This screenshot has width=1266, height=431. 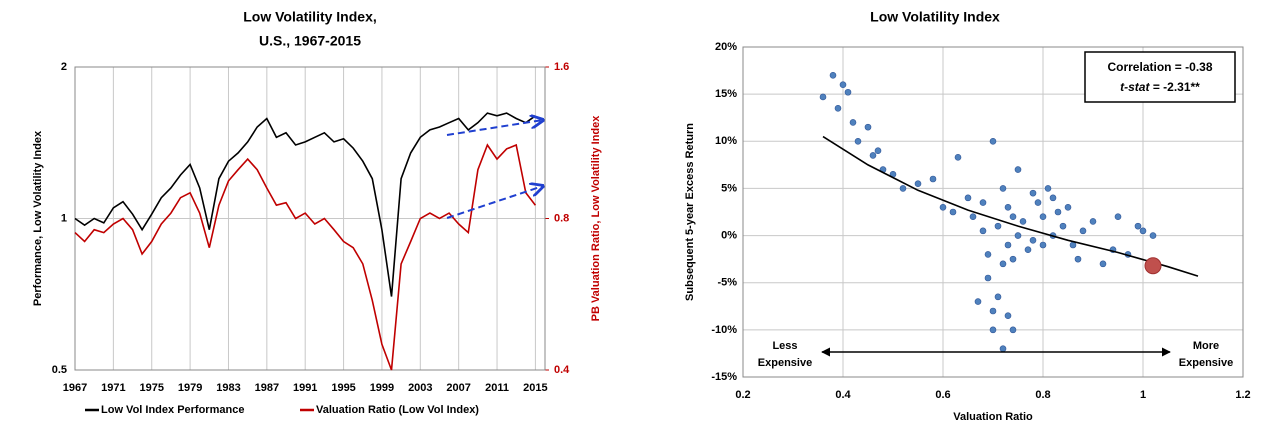 What do you see at coordinates (38, 218) in the screenshot?
I see `y-axis-label: Performance, Low Volatility Index` at bounding box center [38, 218].